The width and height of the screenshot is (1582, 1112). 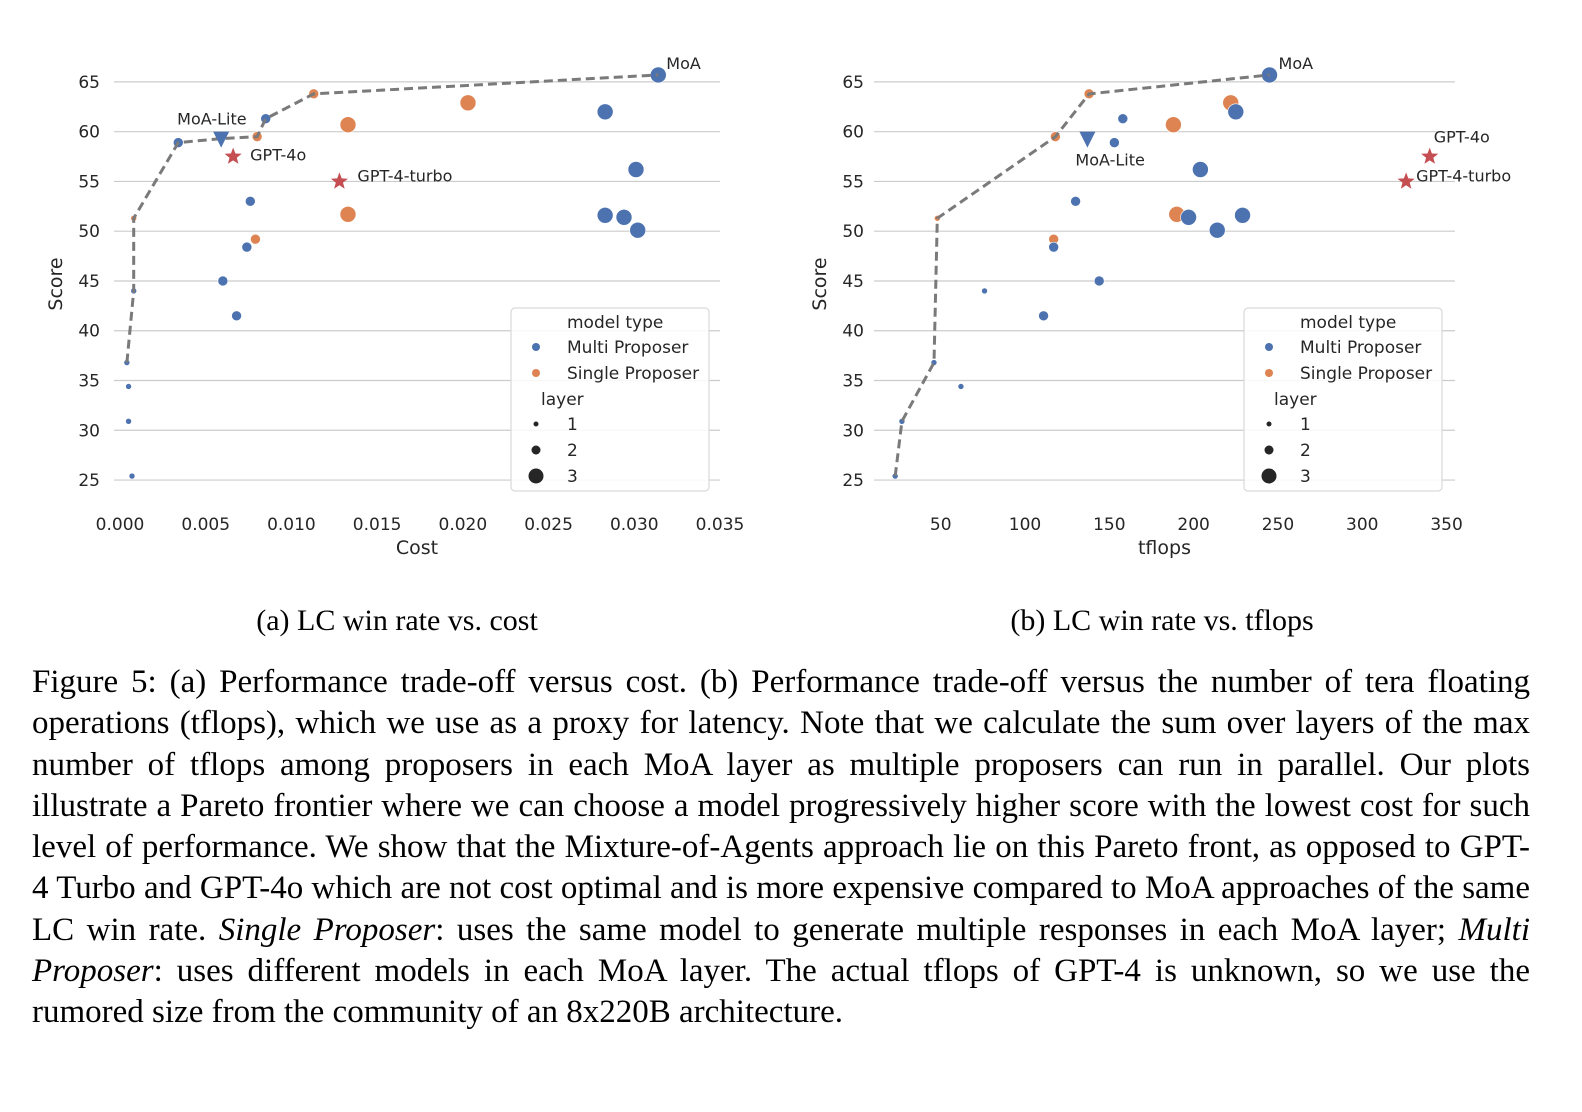 I want to click on caption-term-multi: Multi Proposer, so click(x=781, y=950).